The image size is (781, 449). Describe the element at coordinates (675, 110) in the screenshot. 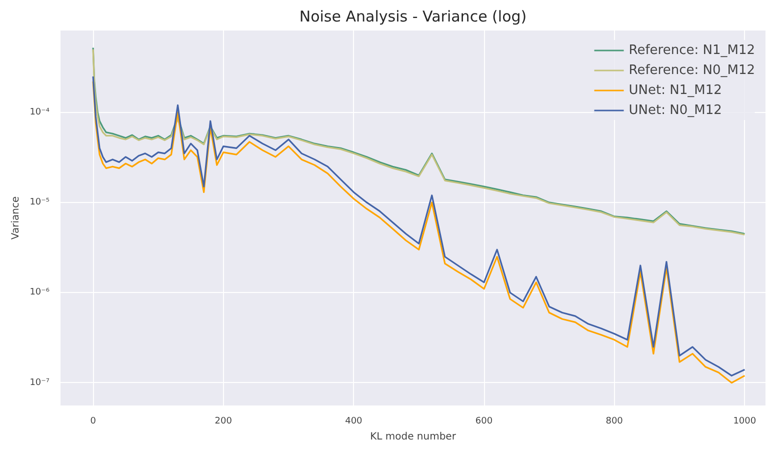

I see `legend-label: UNet: N0_M12` at that location.